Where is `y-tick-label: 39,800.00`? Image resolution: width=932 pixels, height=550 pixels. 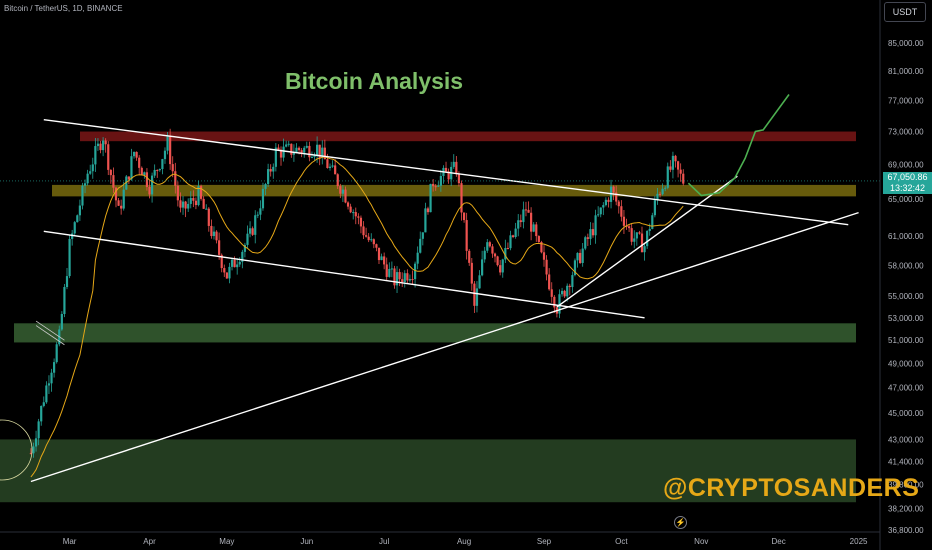
y-tick-label: 39,800.00 is located at coordinates (906, 484).